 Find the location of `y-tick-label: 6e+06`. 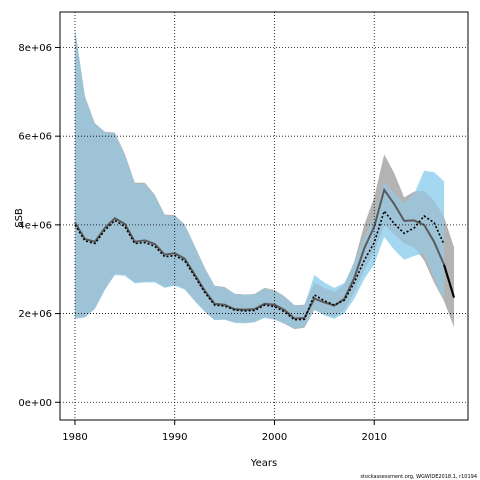

y-tick-label: 6e+06 is located at coordinates (35, 137).